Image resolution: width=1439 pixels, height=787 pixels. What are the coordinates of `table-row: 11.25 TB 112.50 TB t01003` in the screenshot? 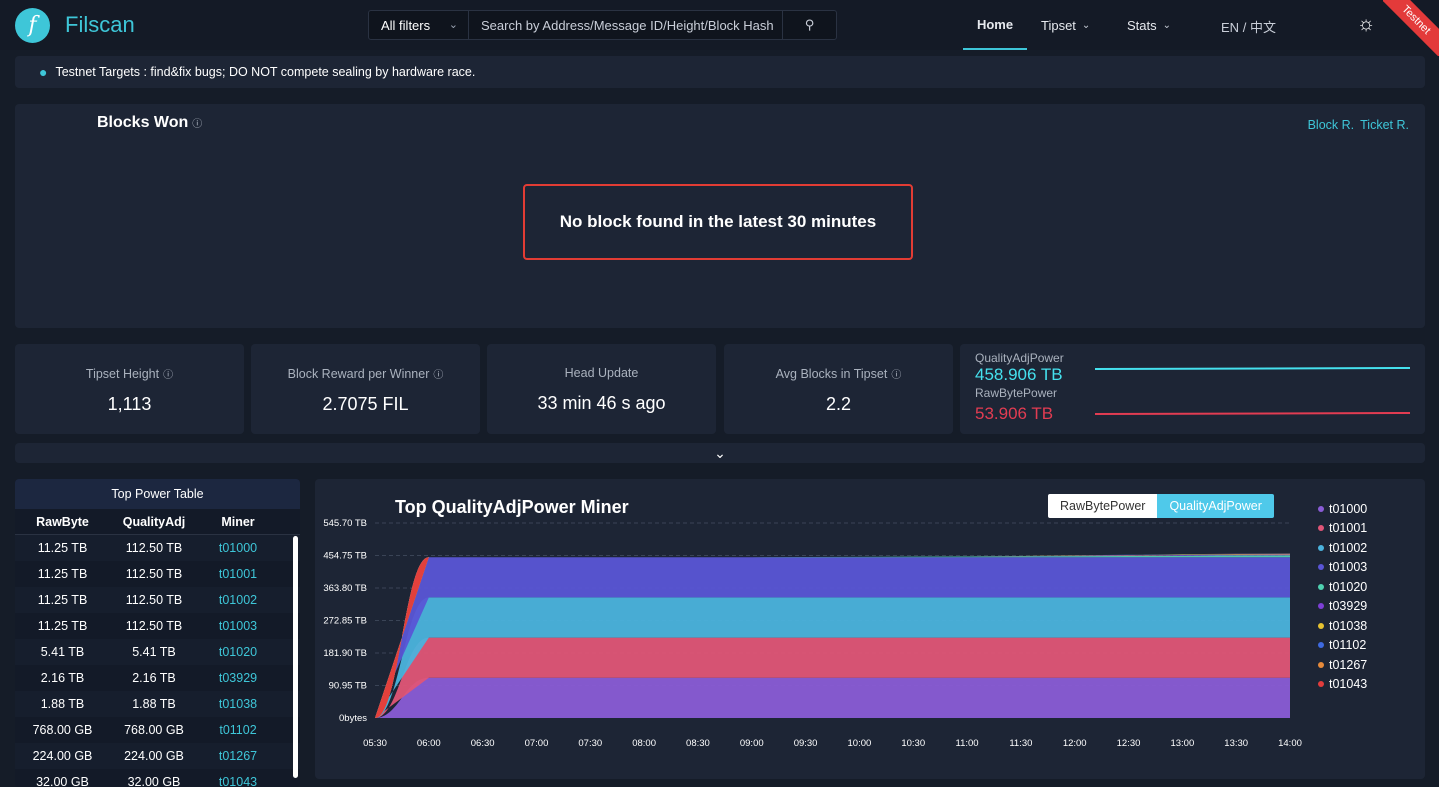 It's located at (157, 626).